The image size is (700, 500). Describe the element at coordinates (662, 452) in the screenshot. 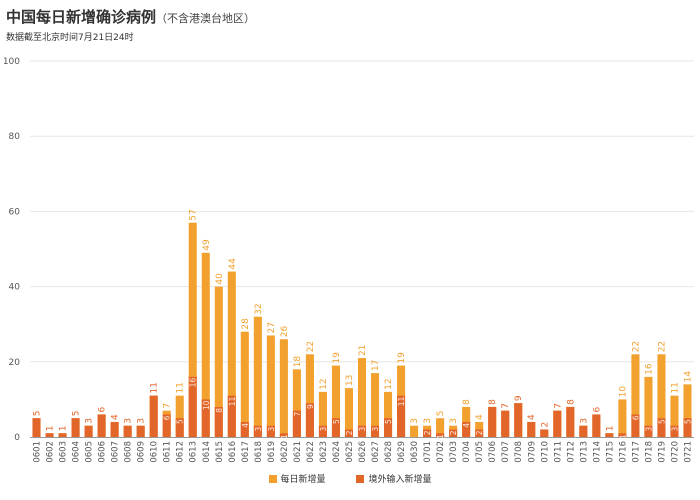

I see `x-tick-label: 0719` at that location.